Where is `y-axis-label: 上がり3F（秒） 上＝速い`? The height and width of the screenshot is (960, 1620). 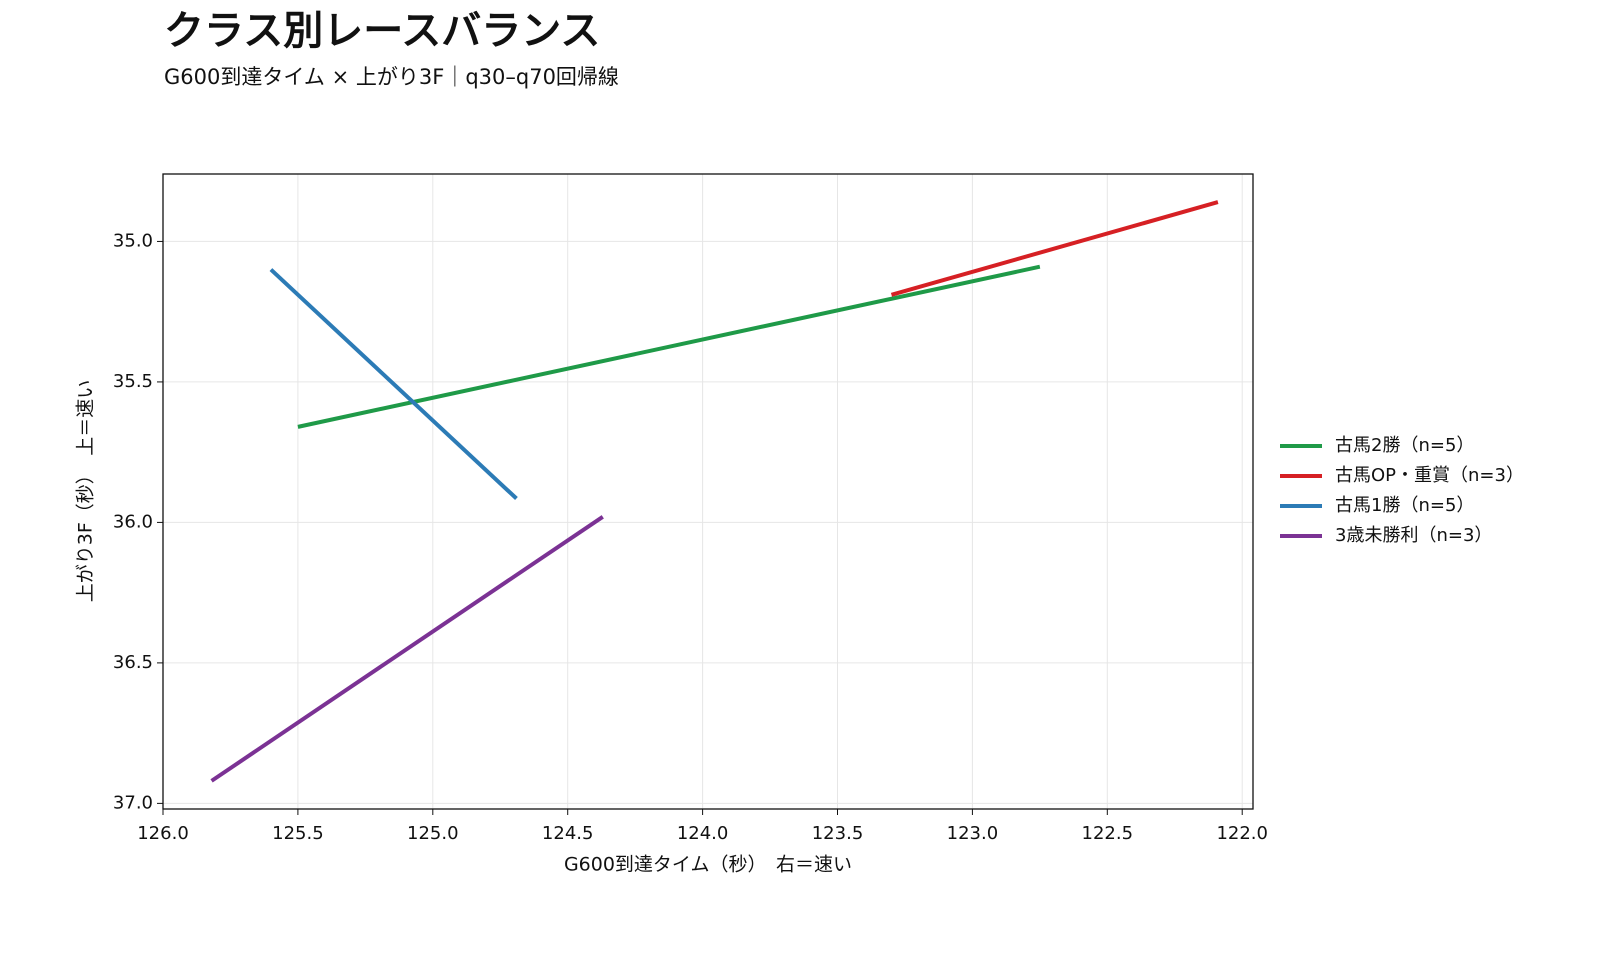
y-axis-label: 上がり3F（秒） 上＝速い is located at coordinates (86, 491).